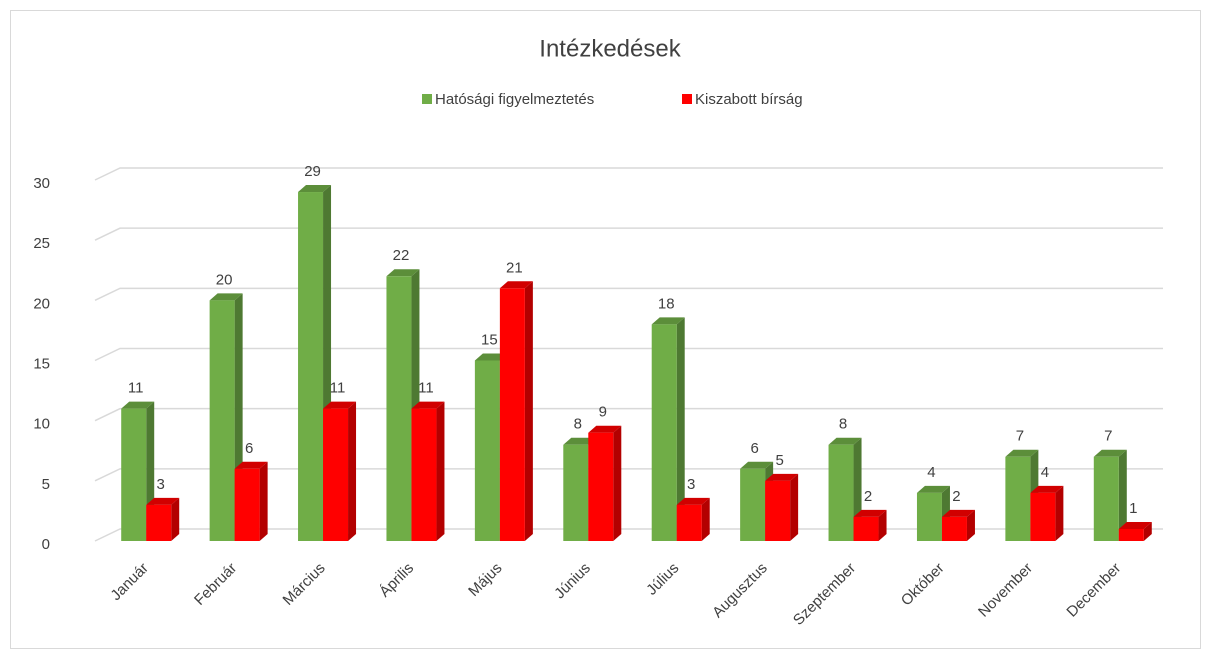  Describe the element at coordinates (41, 424) in the screenshot. I see `y-tick-label: 10` at that location.